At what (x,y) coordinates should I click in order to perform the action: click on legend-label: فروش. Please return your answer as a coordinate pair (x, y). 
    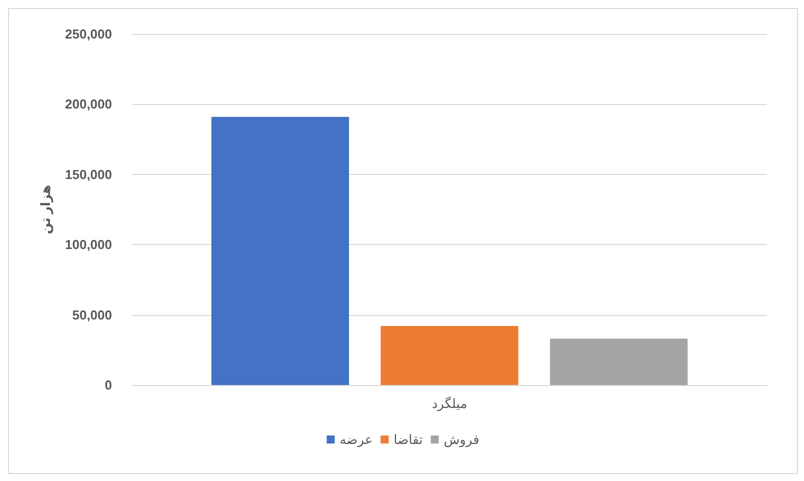
    Looking at the image, I should click on (462, 440).